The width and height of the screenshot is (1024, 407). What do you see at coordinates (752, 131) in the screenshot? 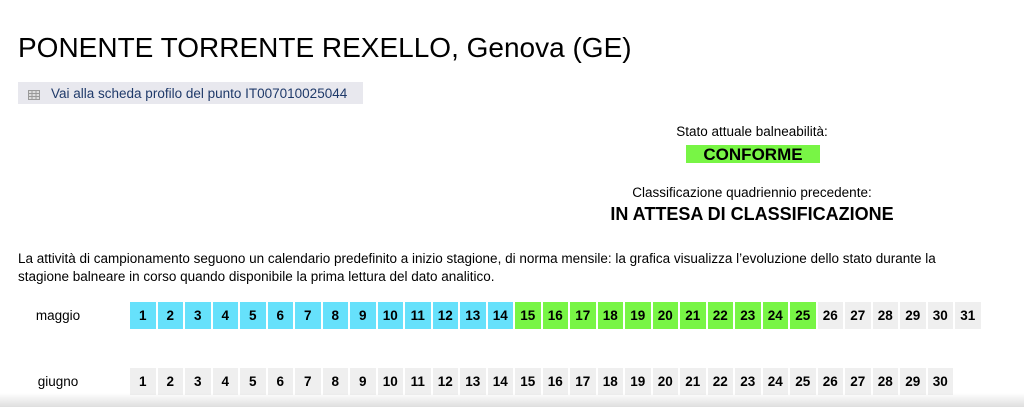
I see `current-status-label: Stato attuale balneabilità:` at bounding box center [752, 131].